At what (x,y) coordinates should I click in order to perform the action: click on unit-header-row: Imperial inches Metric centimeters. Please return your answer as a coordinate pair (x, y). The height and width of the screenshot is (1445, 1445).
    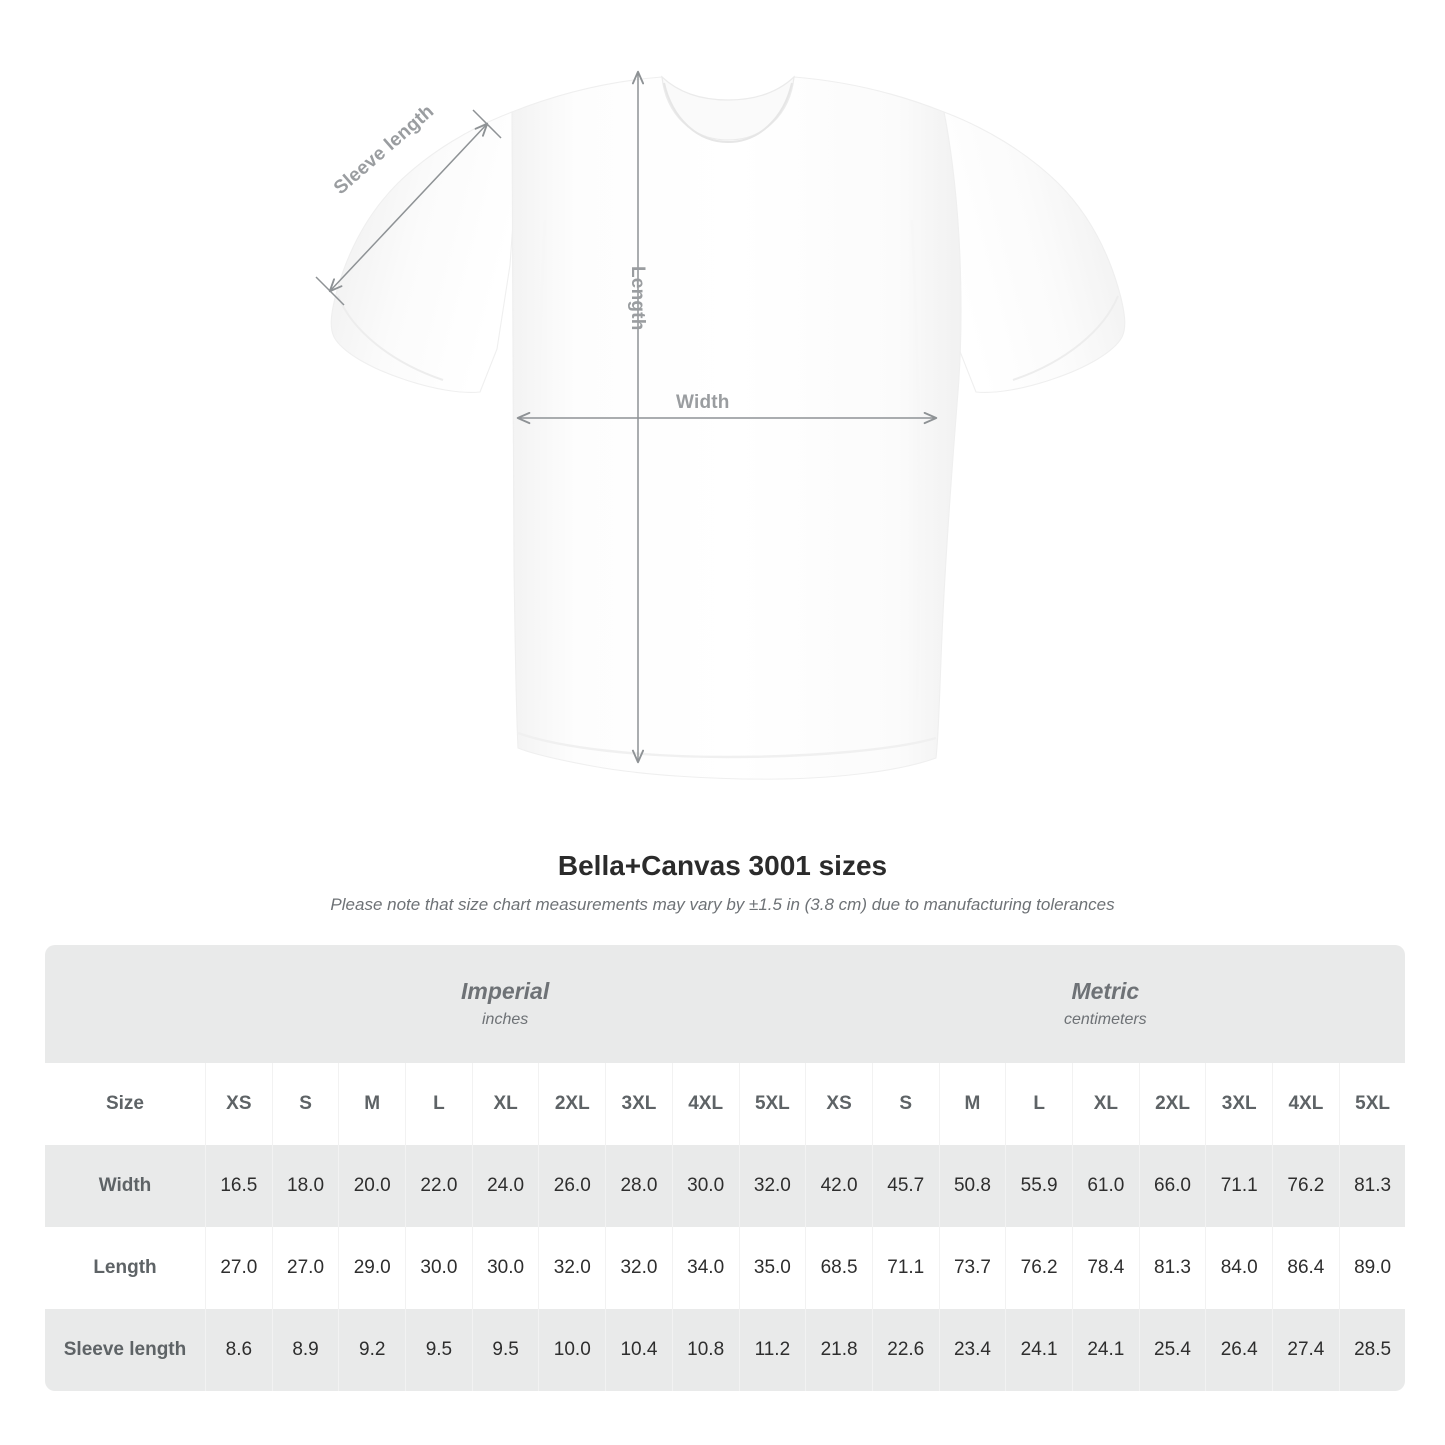
    Looking at the image, I should click on (725, 1004).